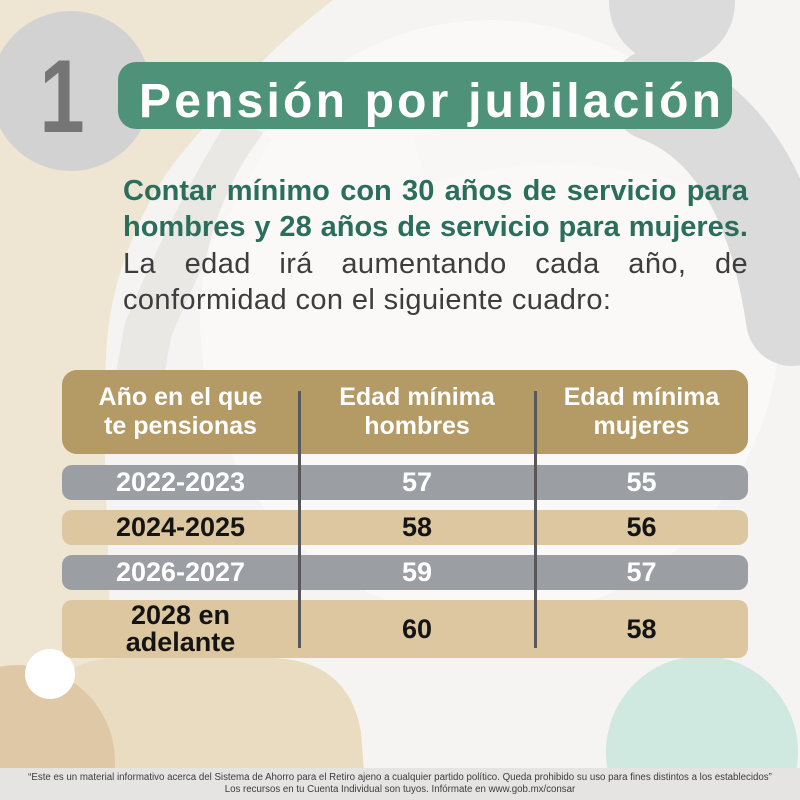 The width and height of the screenshot is (800, 800). I want to click on bottom-beige-blob, so click(209, 729).